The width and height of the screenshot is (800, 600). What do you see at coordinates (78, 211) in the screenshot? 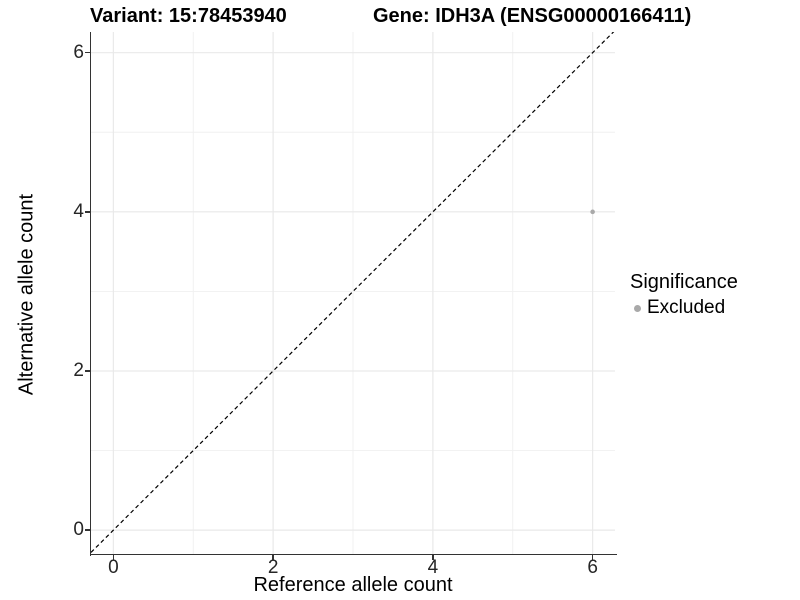
I see `y-tick-label: 4` at bounding box center [78, 211].